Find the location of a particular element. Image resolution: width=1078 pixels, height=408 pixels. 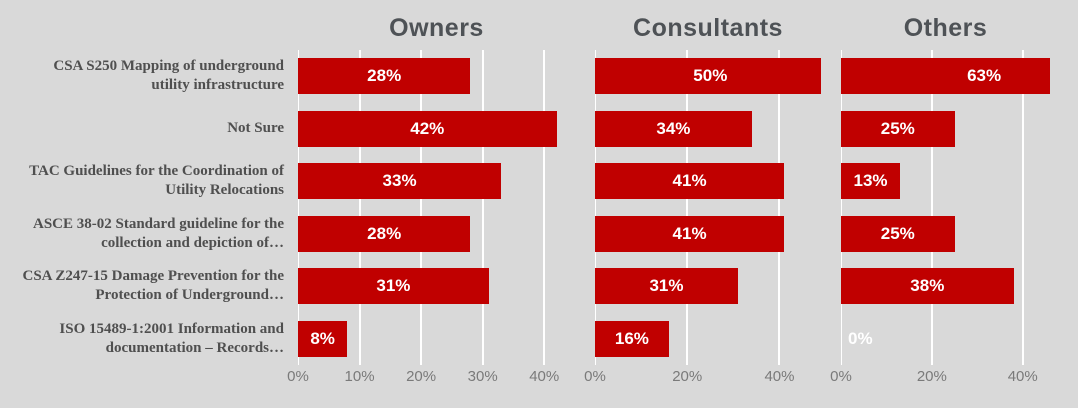

category-label: Not Sure is located at coordinates (255, 128).